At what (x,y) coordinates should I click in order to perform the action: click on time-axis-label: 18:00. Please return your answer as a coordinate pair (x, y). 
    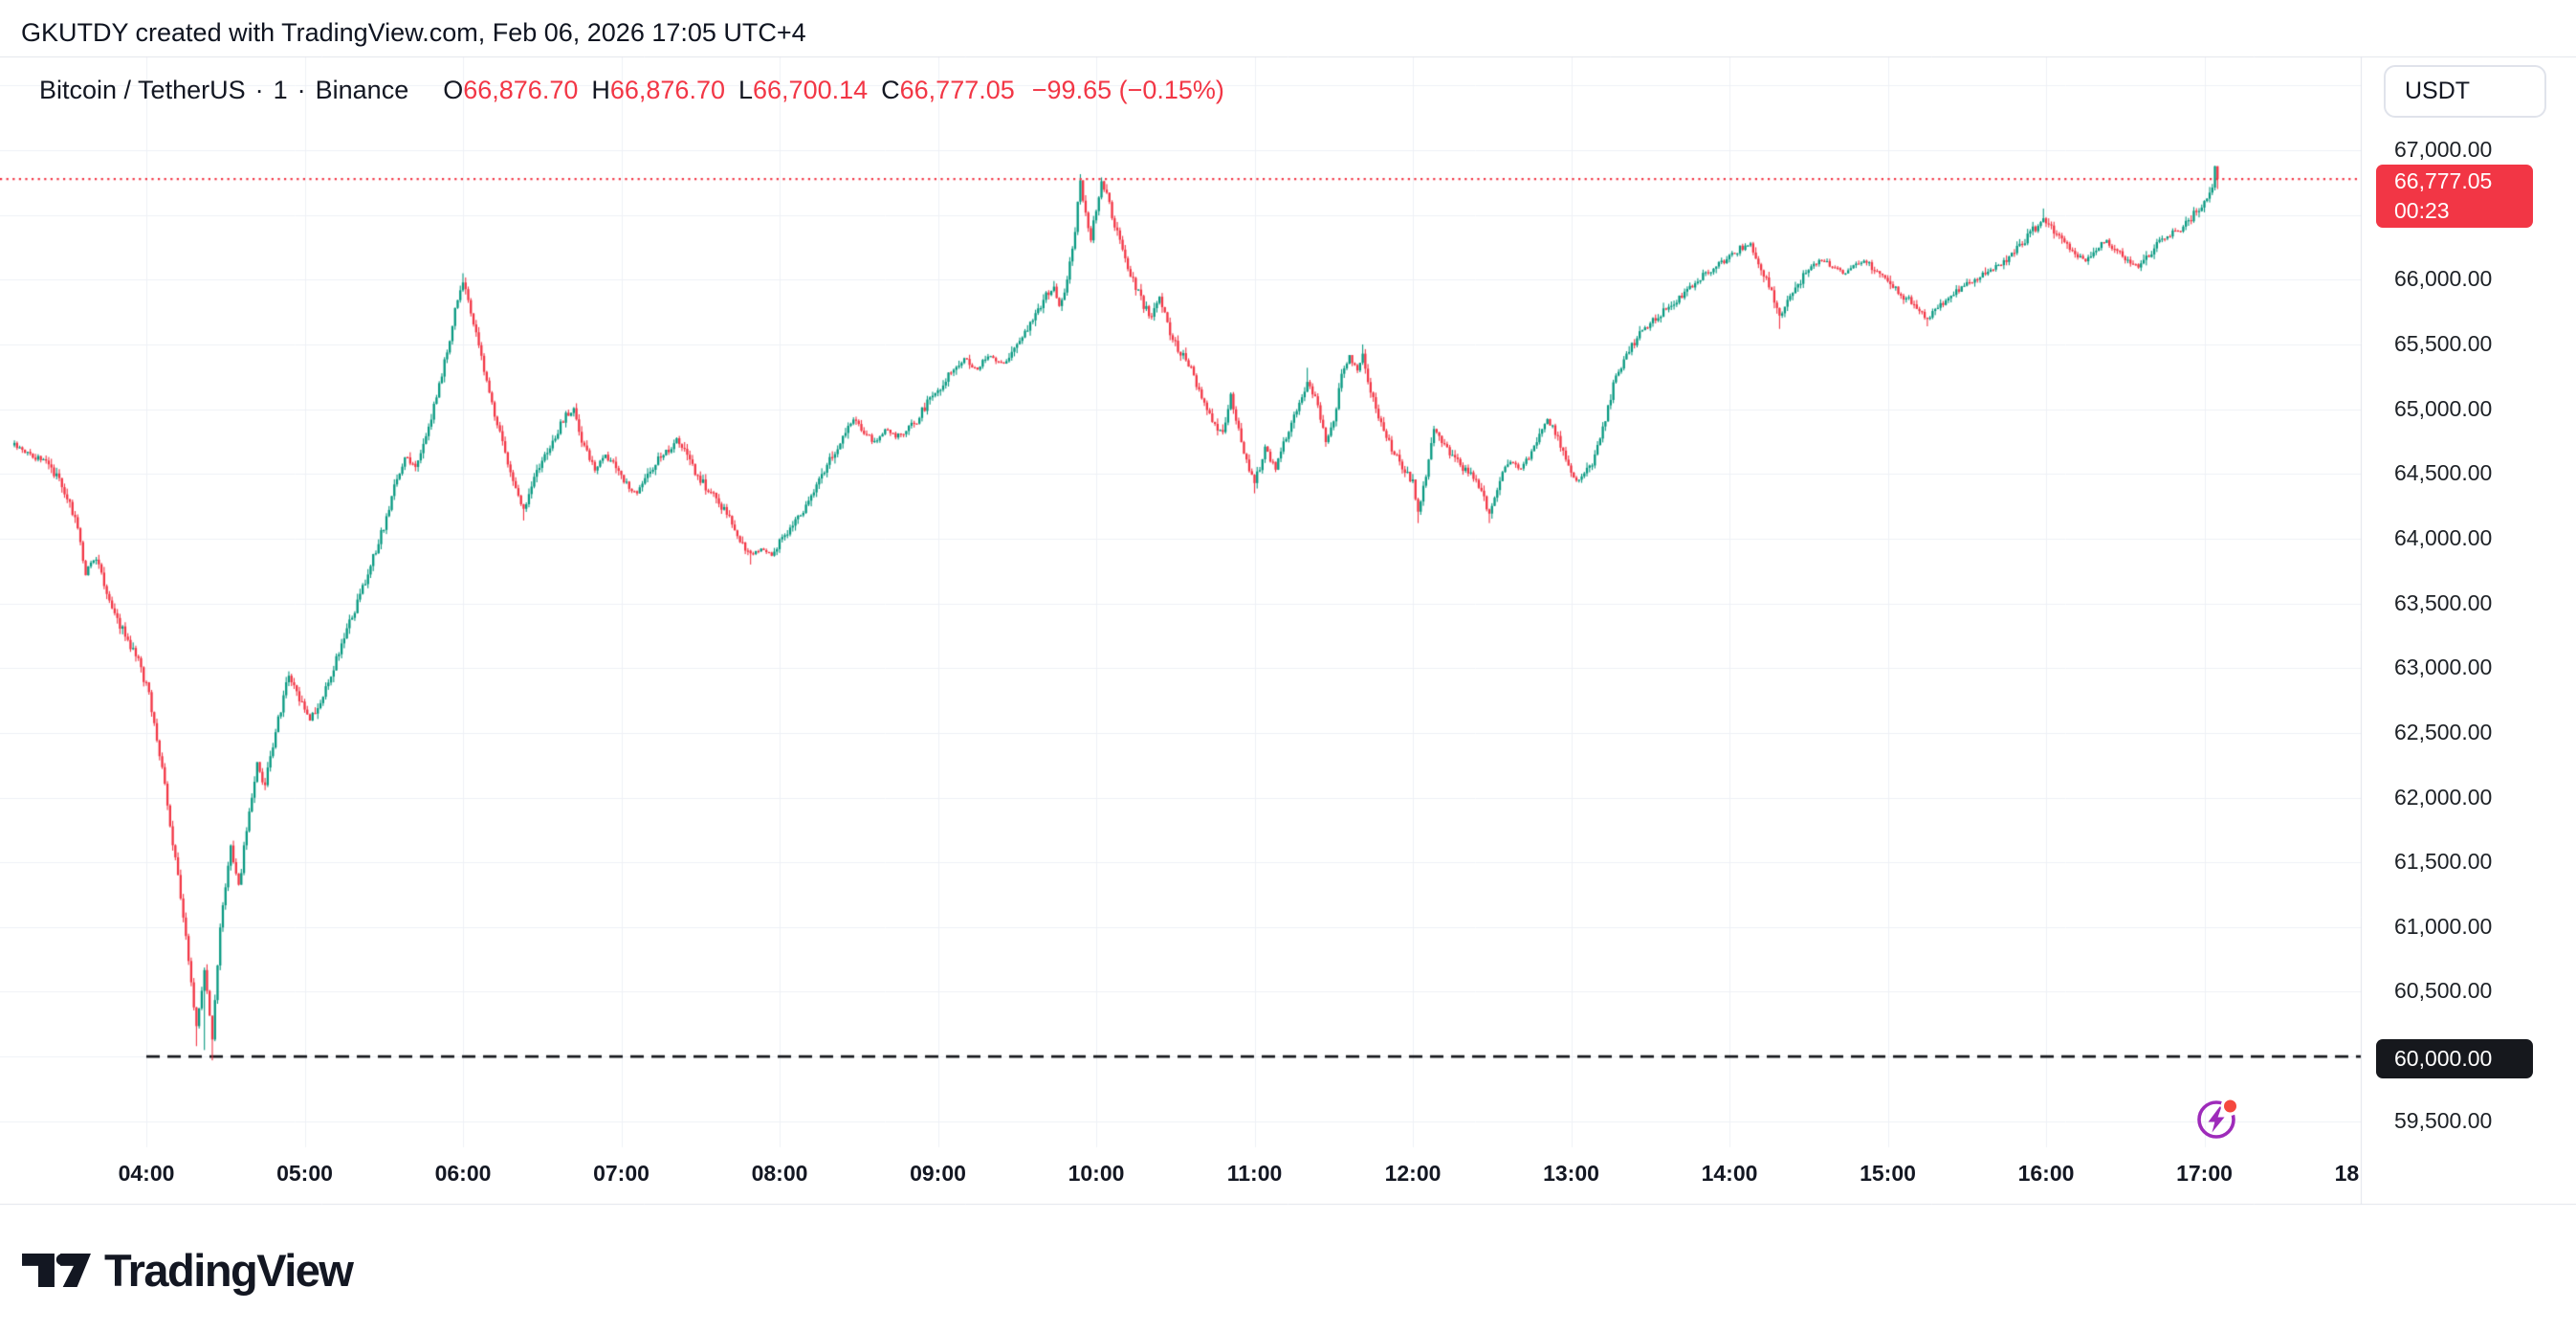
    Looking at the image, I should click on (2347, 1173).